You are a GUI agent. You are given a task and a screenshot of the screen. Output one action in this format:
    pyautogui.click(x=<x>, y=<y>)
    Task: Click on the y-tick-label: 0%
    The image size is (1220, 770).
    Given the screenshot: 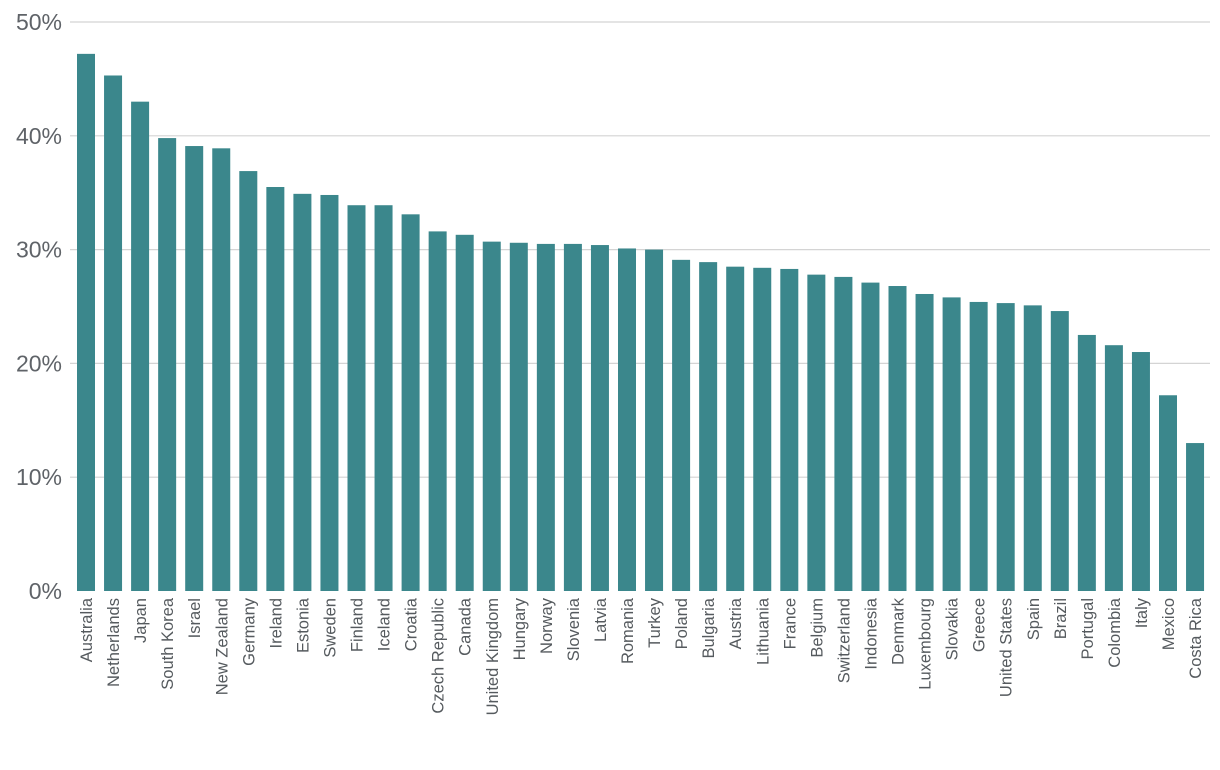 What is the action you would take?
    pyautogui.click(x=45, y=591)
    